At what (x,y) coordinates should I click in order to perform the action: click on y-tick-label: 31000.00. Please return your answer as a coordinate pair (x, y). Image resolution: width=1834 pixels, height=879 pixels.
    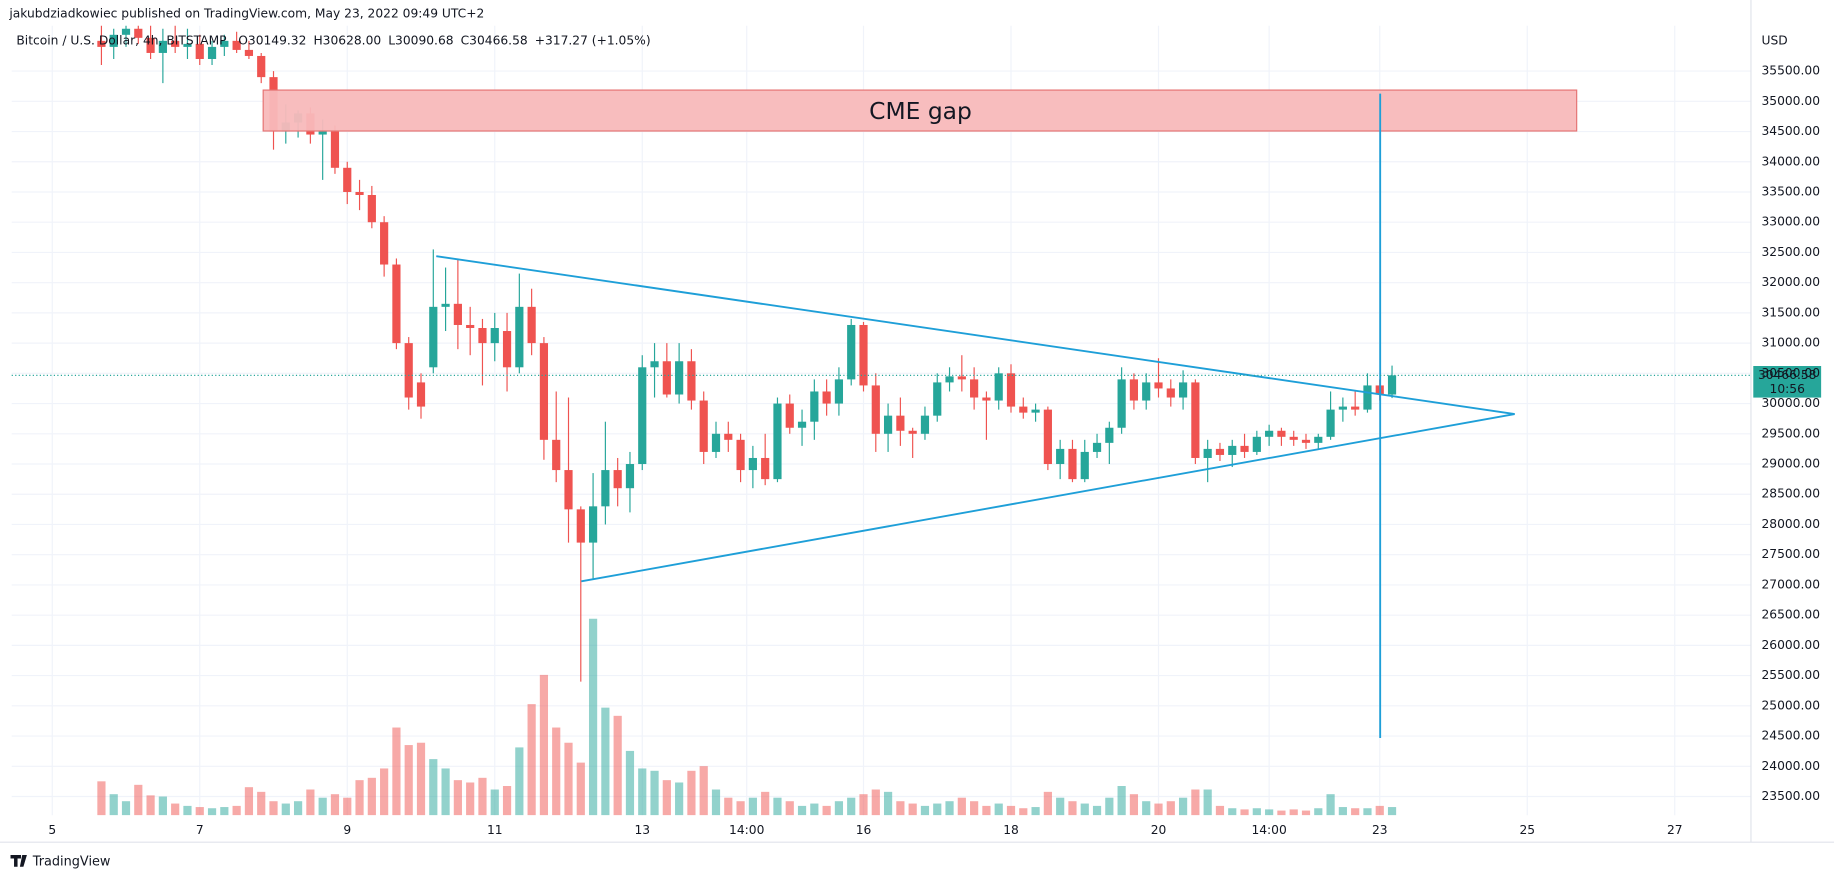
    Looking at the image, I should click on (1790, 343).